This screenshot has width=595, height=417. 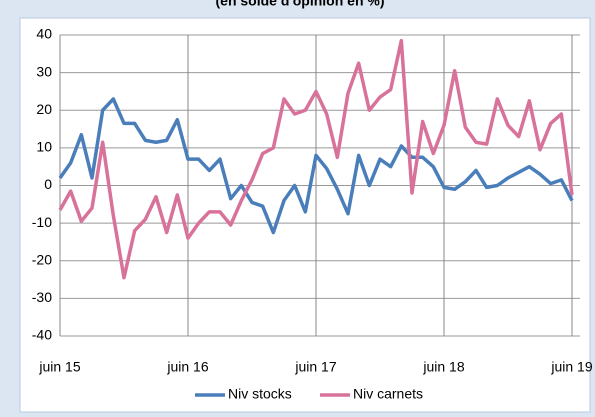 I want to click on y-tick-label: 20, so click(x=44, y=109).